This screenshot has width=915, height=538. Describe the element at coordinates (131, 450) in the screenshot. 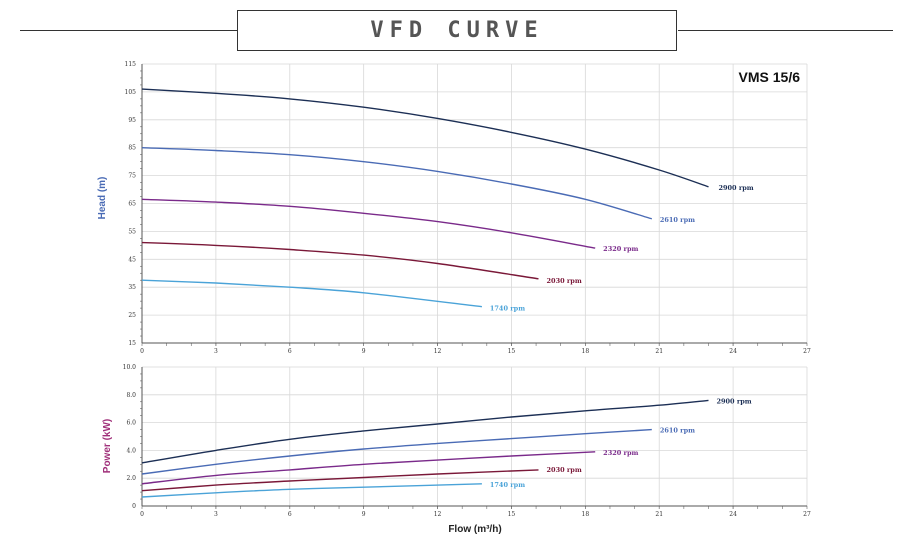

I see `y-tick-label: 4.0` at that location.